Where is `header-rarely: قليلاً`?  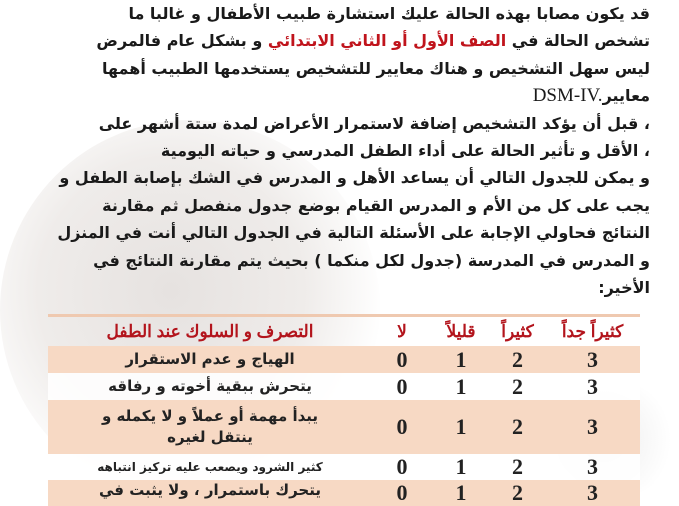 header-rarely: قليلاً is located at coordinates (461, 331).